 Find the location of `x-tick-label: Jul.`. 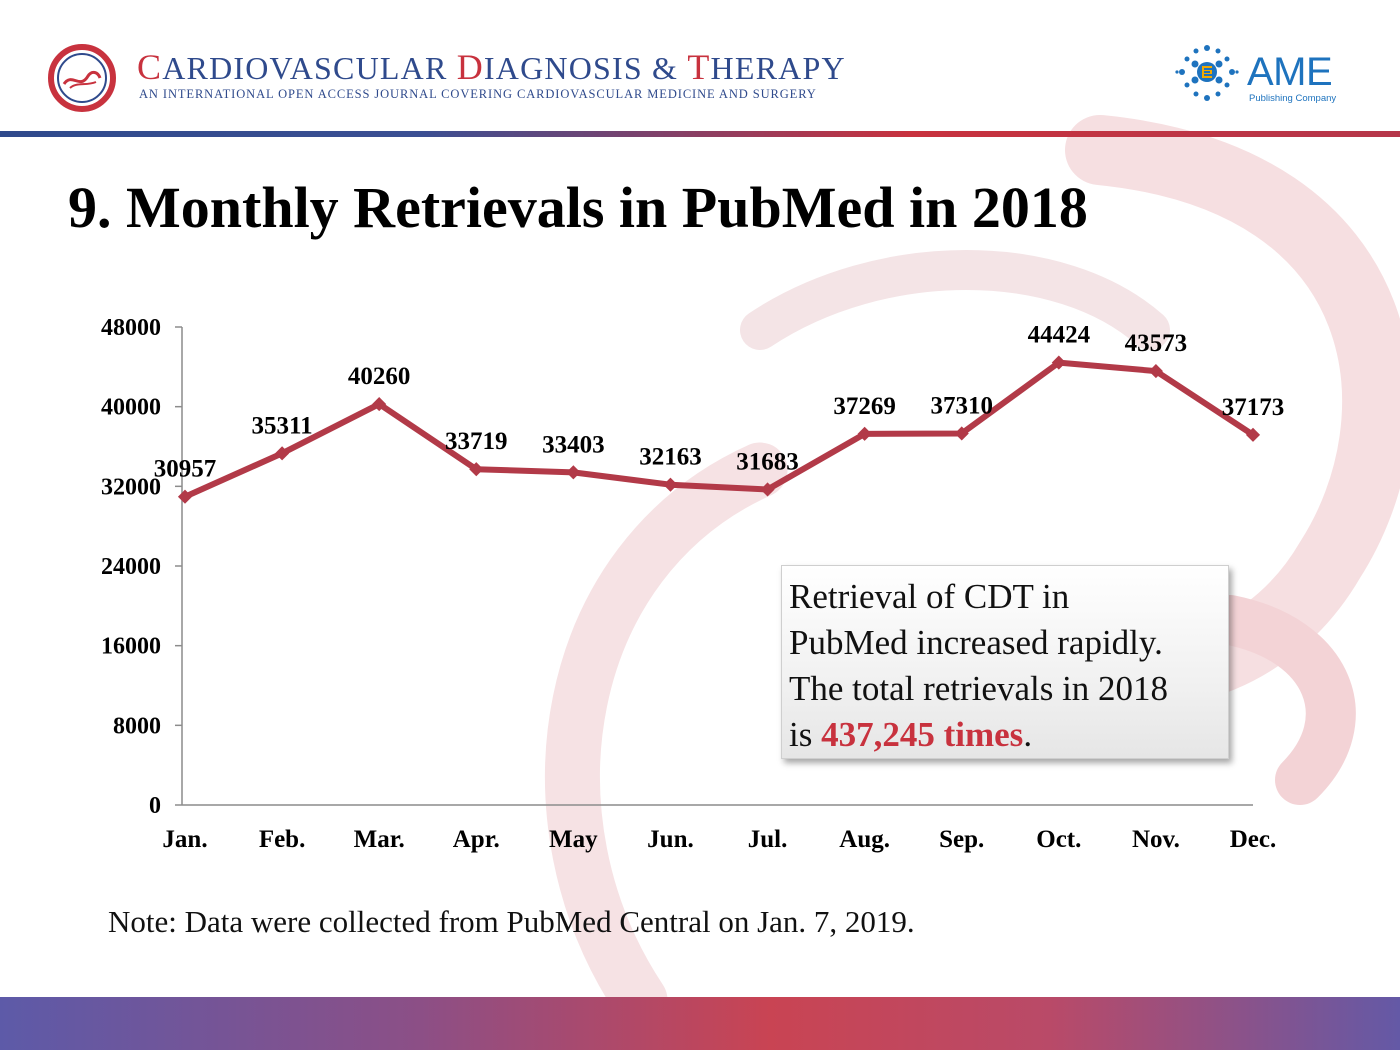

x-tick-label: Jul. is located at coordinates (768, 839).